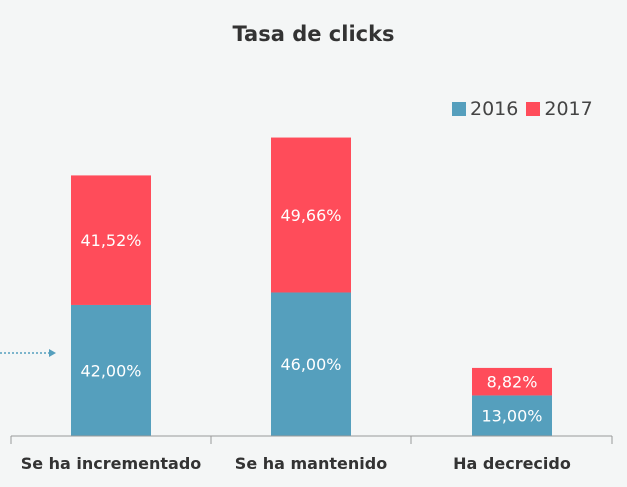 The width and height of the screenshot is (627, 487). I want to click on bar-label-2017-2: 8,82%, so click(512, 382).